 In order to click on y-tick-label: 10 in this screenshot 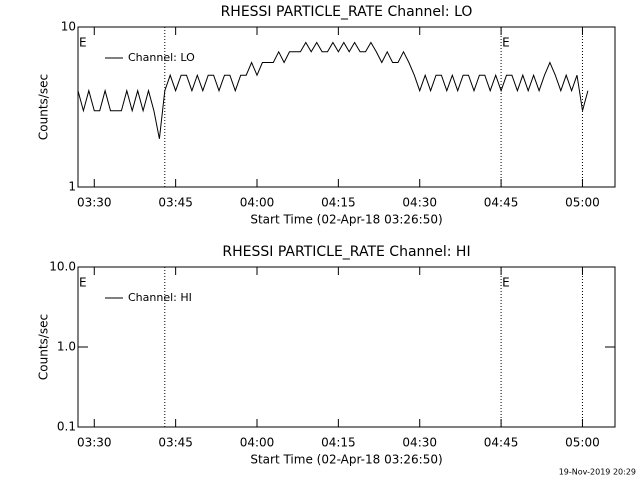, I will do `click(68, 27)`.